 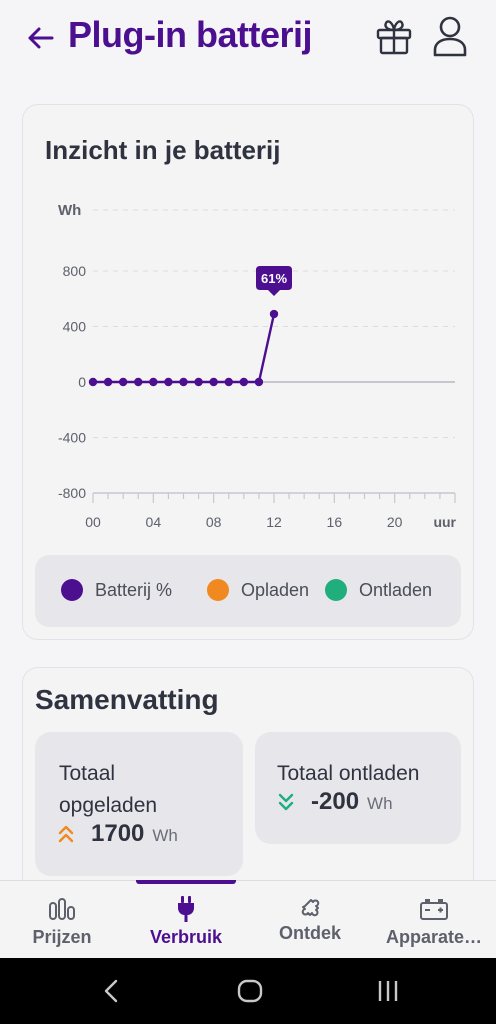 I want to click on legend-label-battery: Batterij %, so click(x=134, y=589).